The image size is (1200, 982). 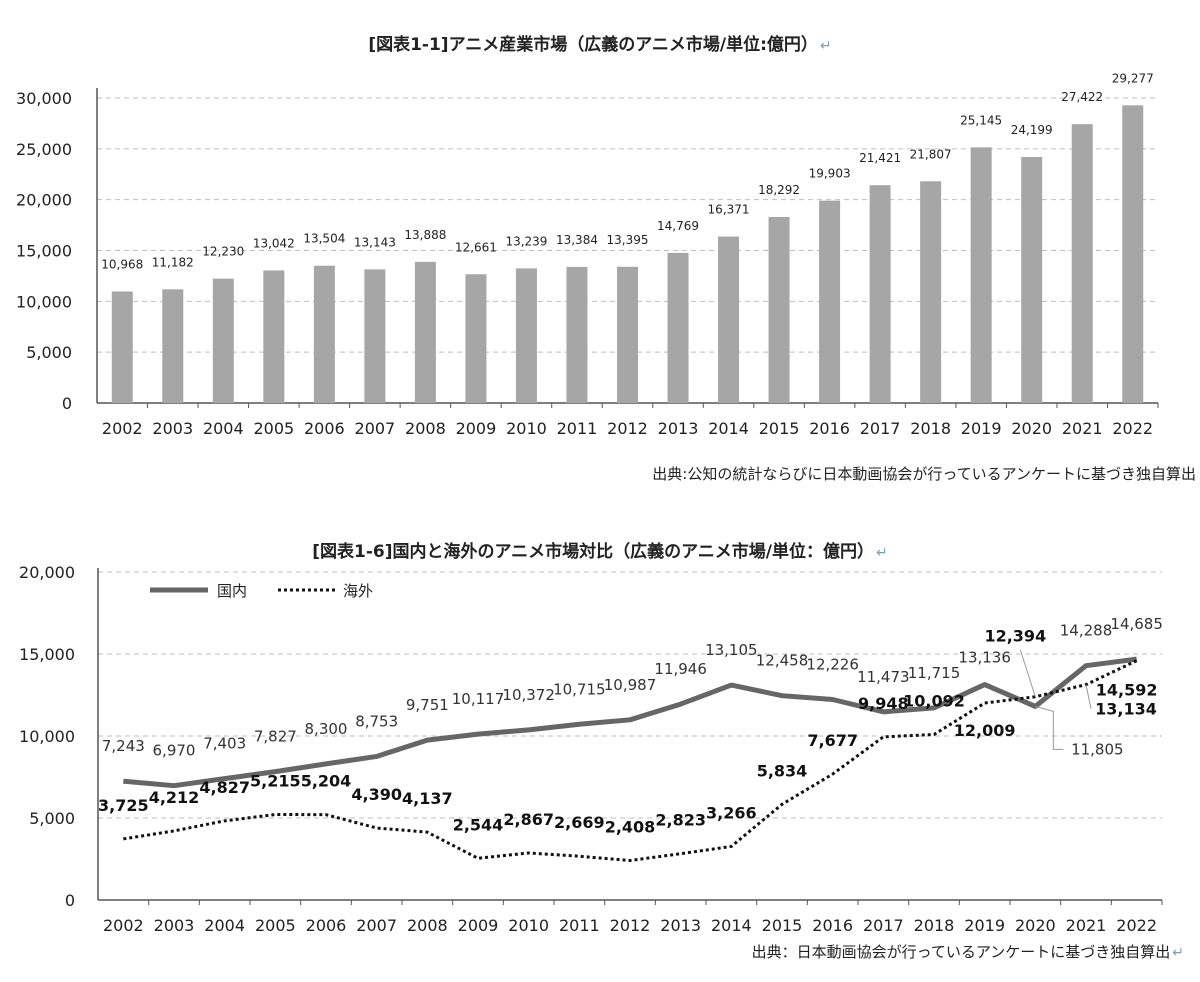 What do you see at coordinates (934, 673) in the screenshot?
I see `domestic-value-label: 11,715` at bounding box center [934, 673].